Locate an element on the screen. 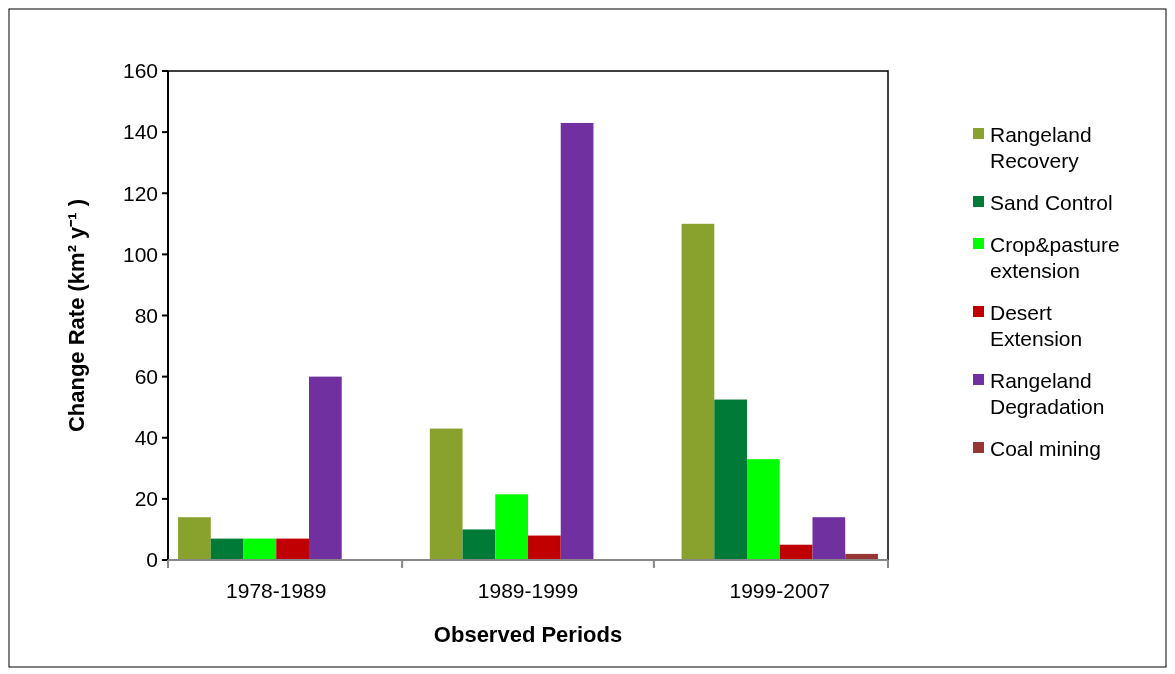 The height and width of the screenshot is (674, 1175). y-tick-label: 80 is located at coordinates (146, 315).